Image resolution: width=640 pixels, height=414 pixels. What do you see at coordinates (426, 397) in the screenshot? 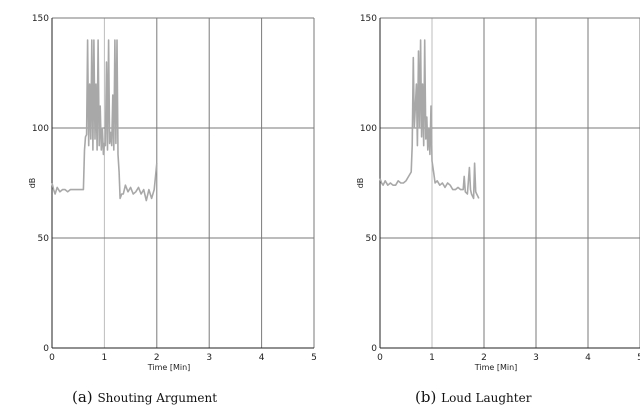
I see `caption-b-letter: (b)` at bounding box center [426, 397].